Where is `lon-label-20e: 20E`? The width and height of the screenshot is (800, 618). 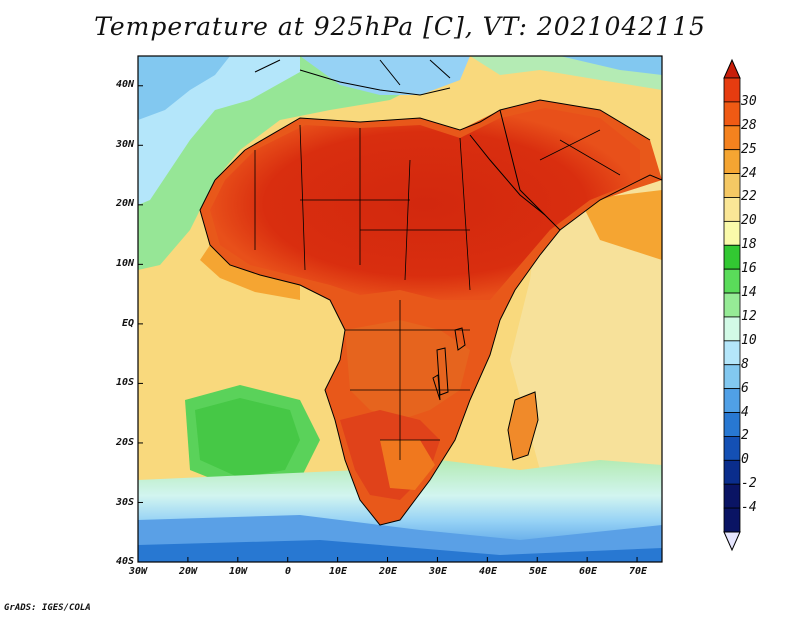 lon-label-20e: 20E is located at coordinates (388, 571).